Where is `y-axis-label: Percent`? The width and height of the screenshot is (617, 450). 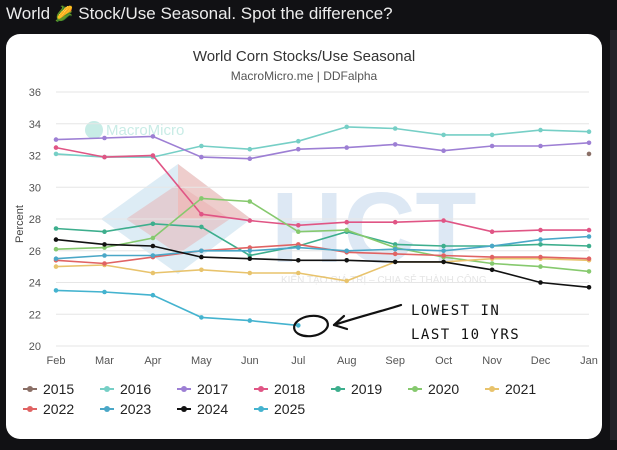 y-axis-label: Percent is located at coordinates (20, 224).